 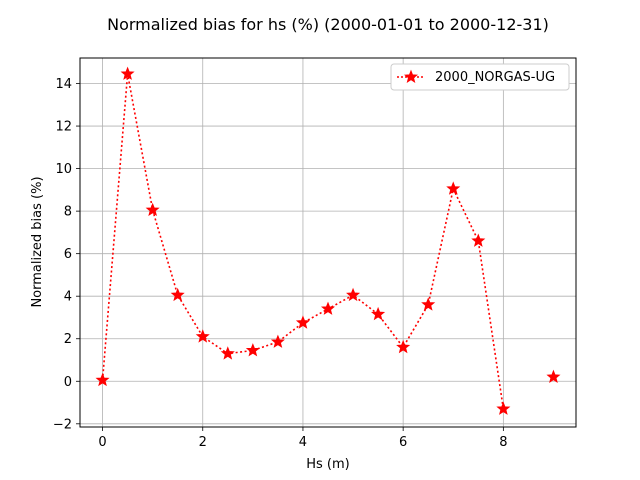 What do you see at coordinates (68, 382) in the screenshot?
I see `y-tick-label: 0` at bounding box center [68, 382].